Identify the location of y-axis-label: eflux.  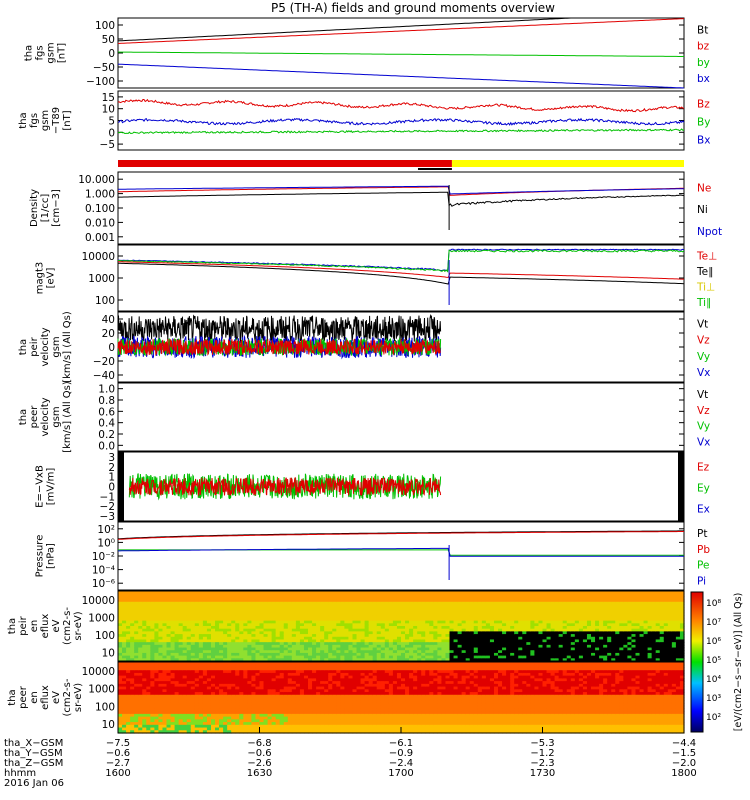
(45, 697).